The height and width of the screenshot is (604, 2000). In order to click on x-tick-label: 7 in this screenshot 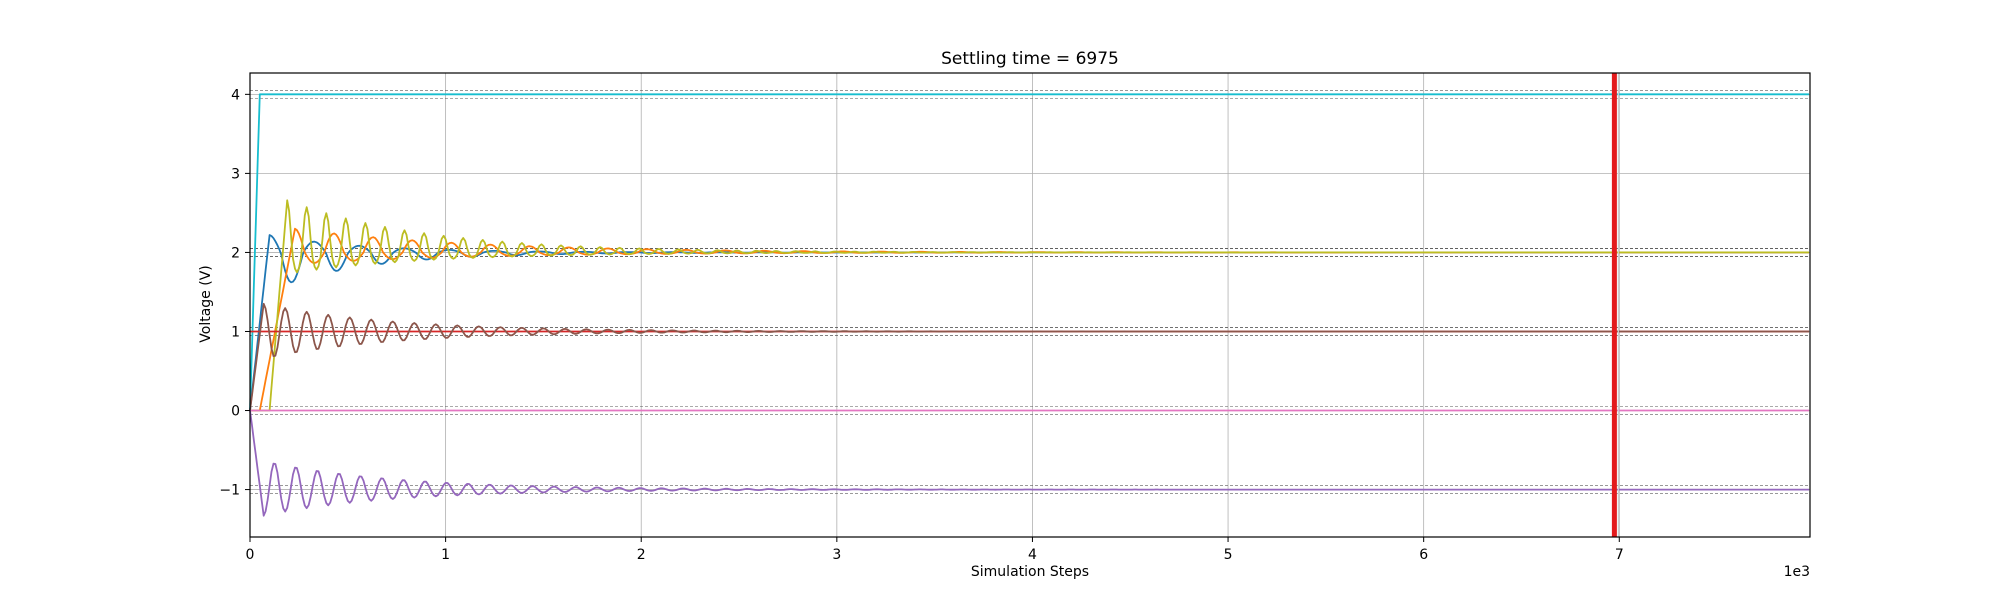, I will do `click(1619, 555)`.